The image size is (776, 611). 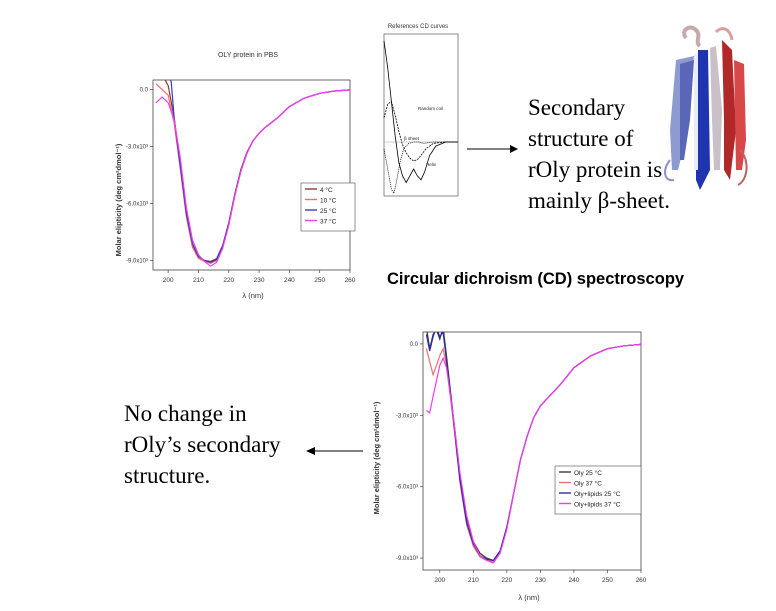 What do you see at coordinates (418, 27) in the screenshot?
I see `chart-title: References CD curves` at bounding box center [418, 27].